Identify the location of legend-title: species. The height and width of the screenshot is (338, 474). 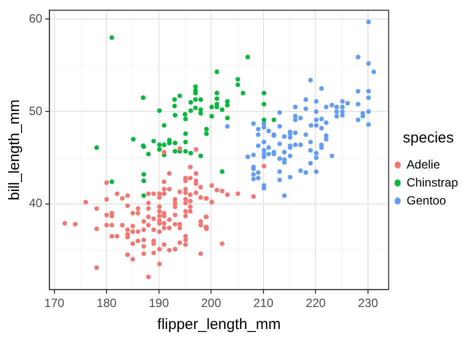
(428, 138).